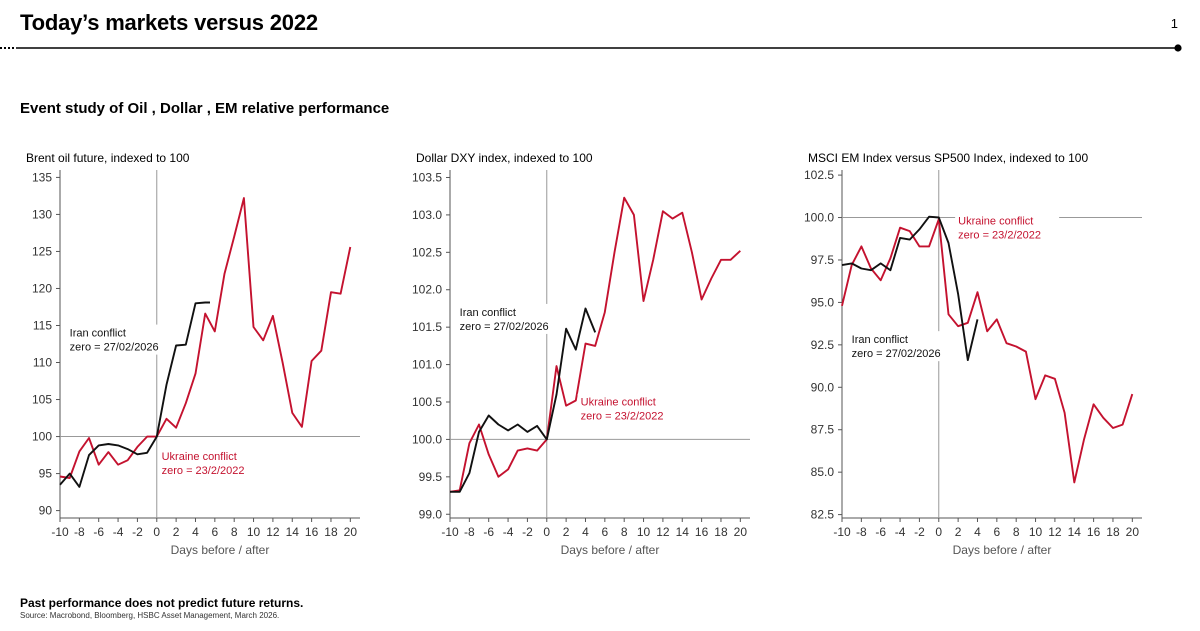  I want to click on y-tick-label: 135, so click(42, 177).